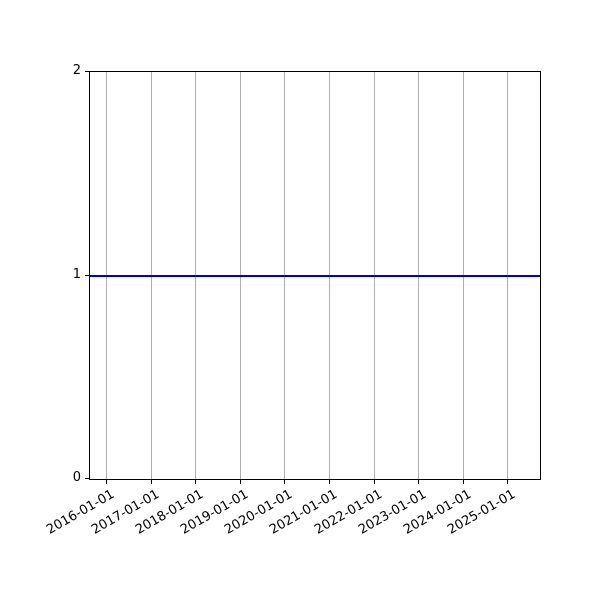  What do you see at coordinates (76, 274) in the screenshot?
I see `y-tick-label: 1` at bounding box center [76, 274].